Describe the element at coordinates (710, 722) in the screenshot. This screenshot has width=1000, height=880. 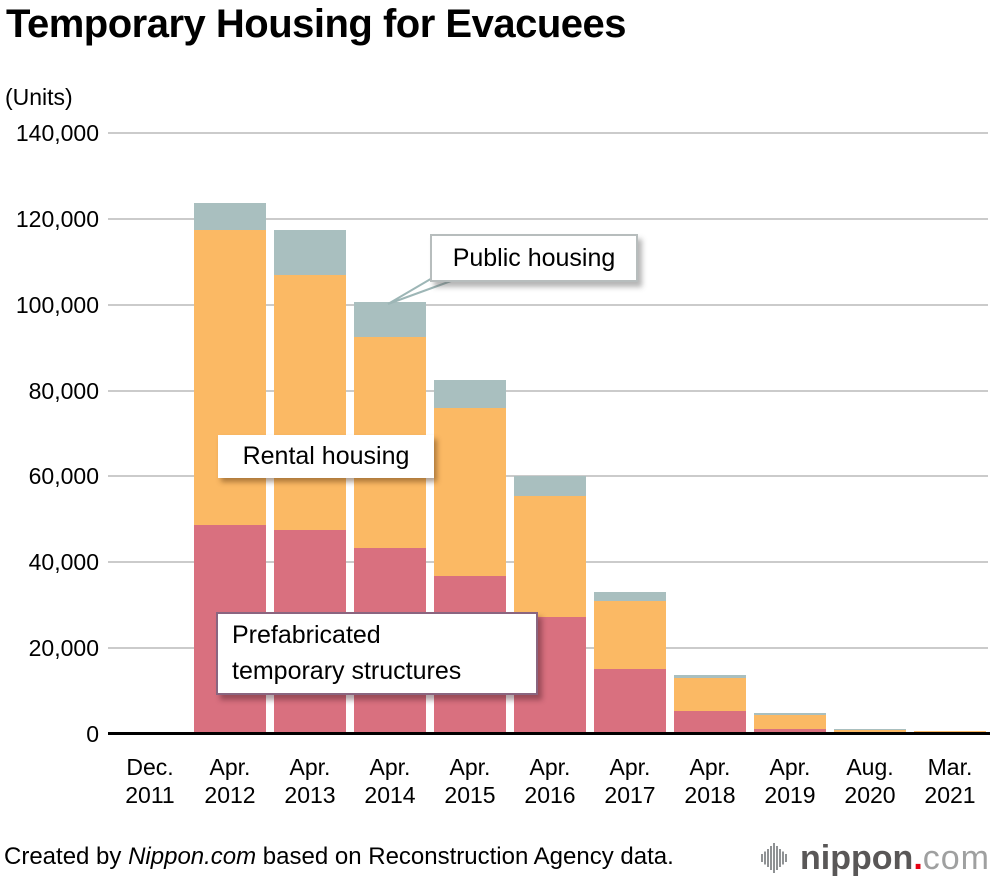
I see `bar-segment-prefabricated-2018` at that location.